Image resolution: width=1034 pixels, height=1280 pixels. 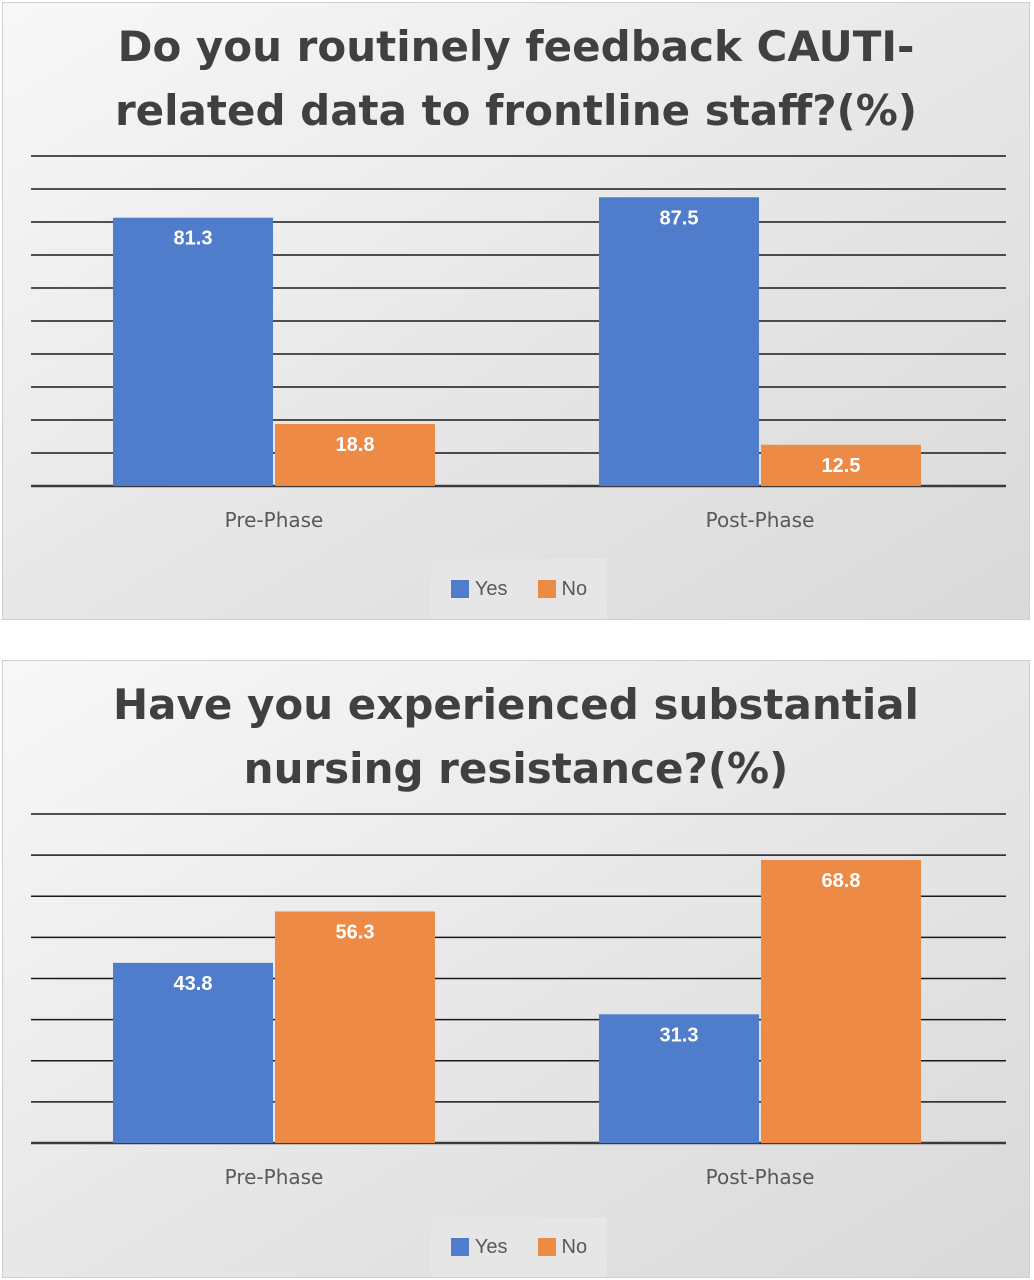 I want to click on data-label: 12.5, so click(x=841, y=466).